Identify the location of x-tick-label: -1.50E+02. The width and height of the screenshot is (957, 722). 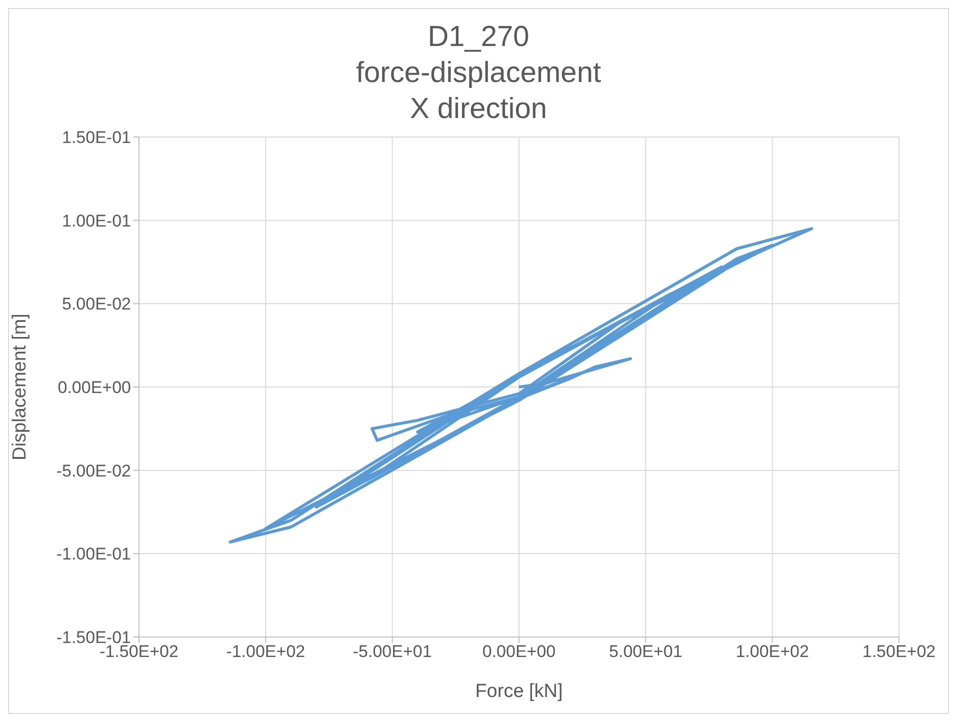
(139, 652).